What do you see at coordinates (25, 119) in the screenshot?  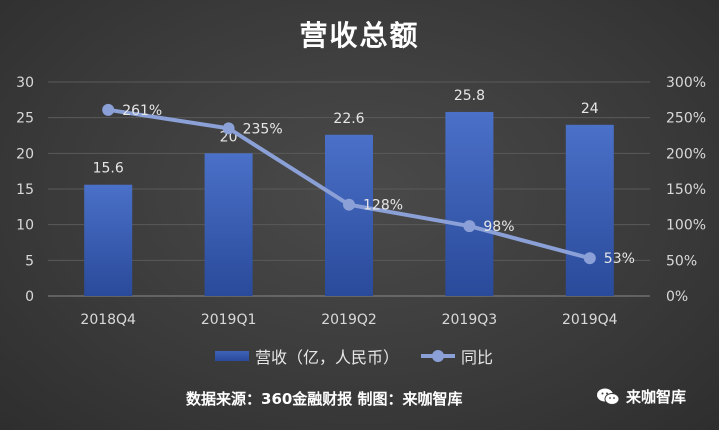 I see `y-tick-label: 25` at bounding box center [25, 119].